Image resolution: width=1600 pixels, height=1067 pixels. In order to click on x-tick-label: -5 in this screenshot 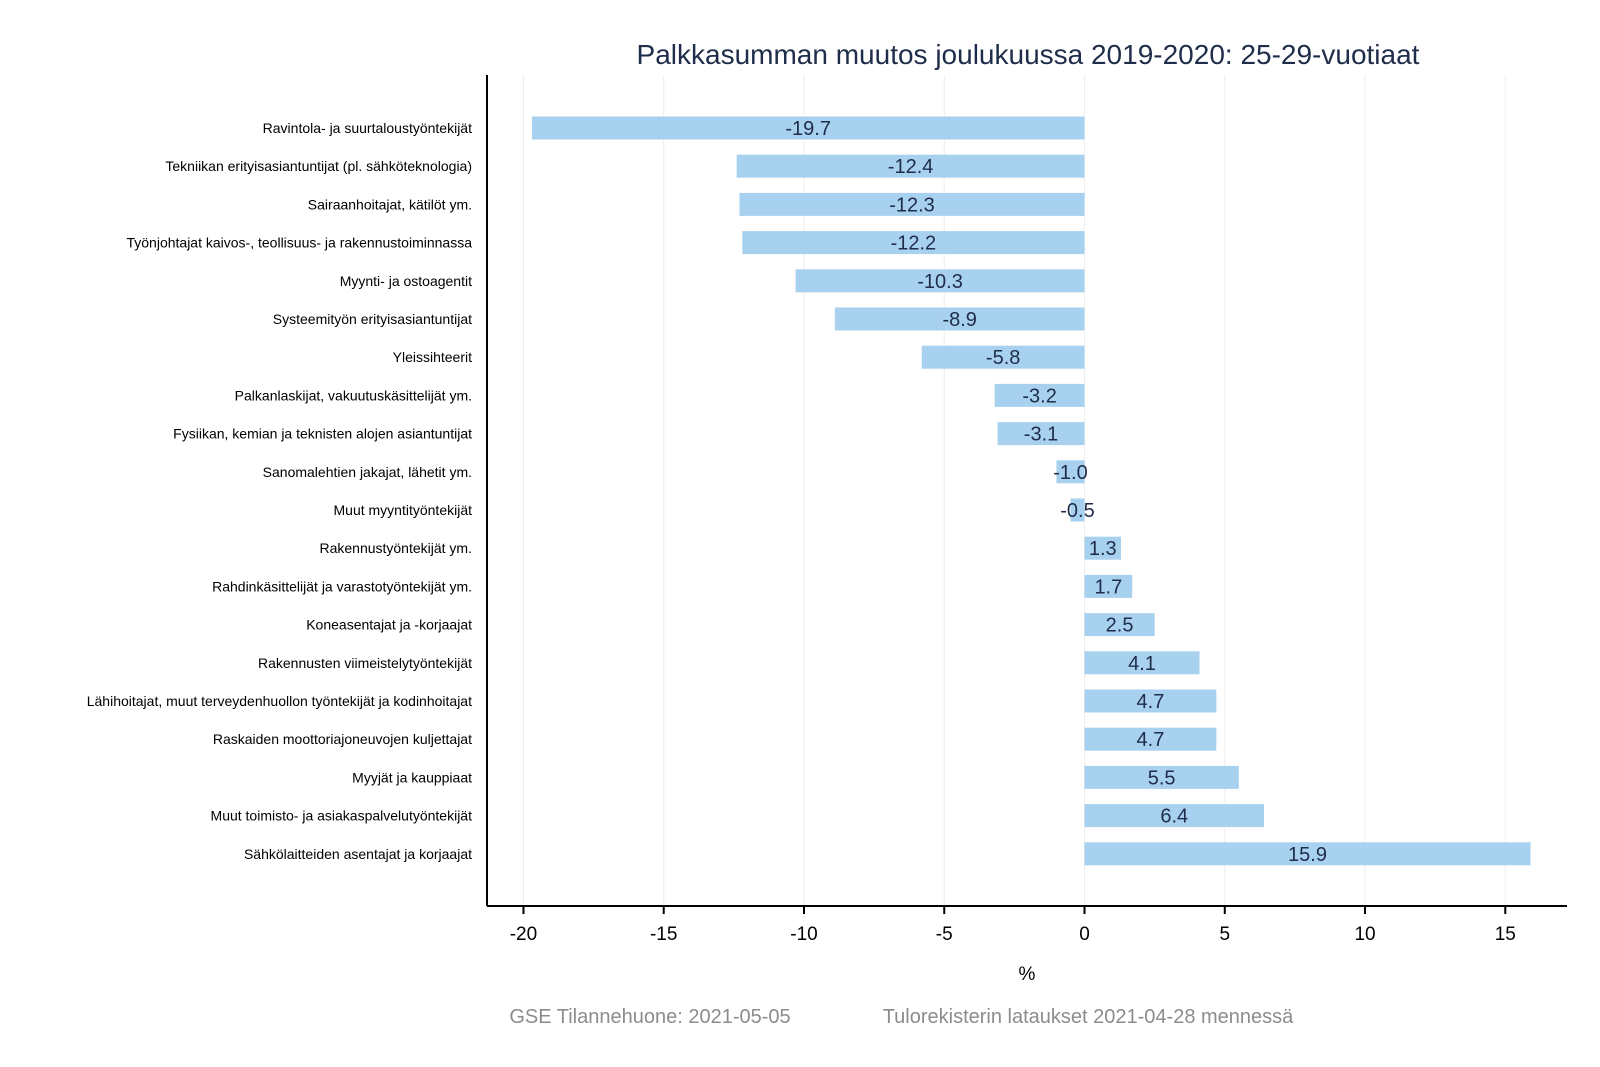, I will do `click(944, 934)`.